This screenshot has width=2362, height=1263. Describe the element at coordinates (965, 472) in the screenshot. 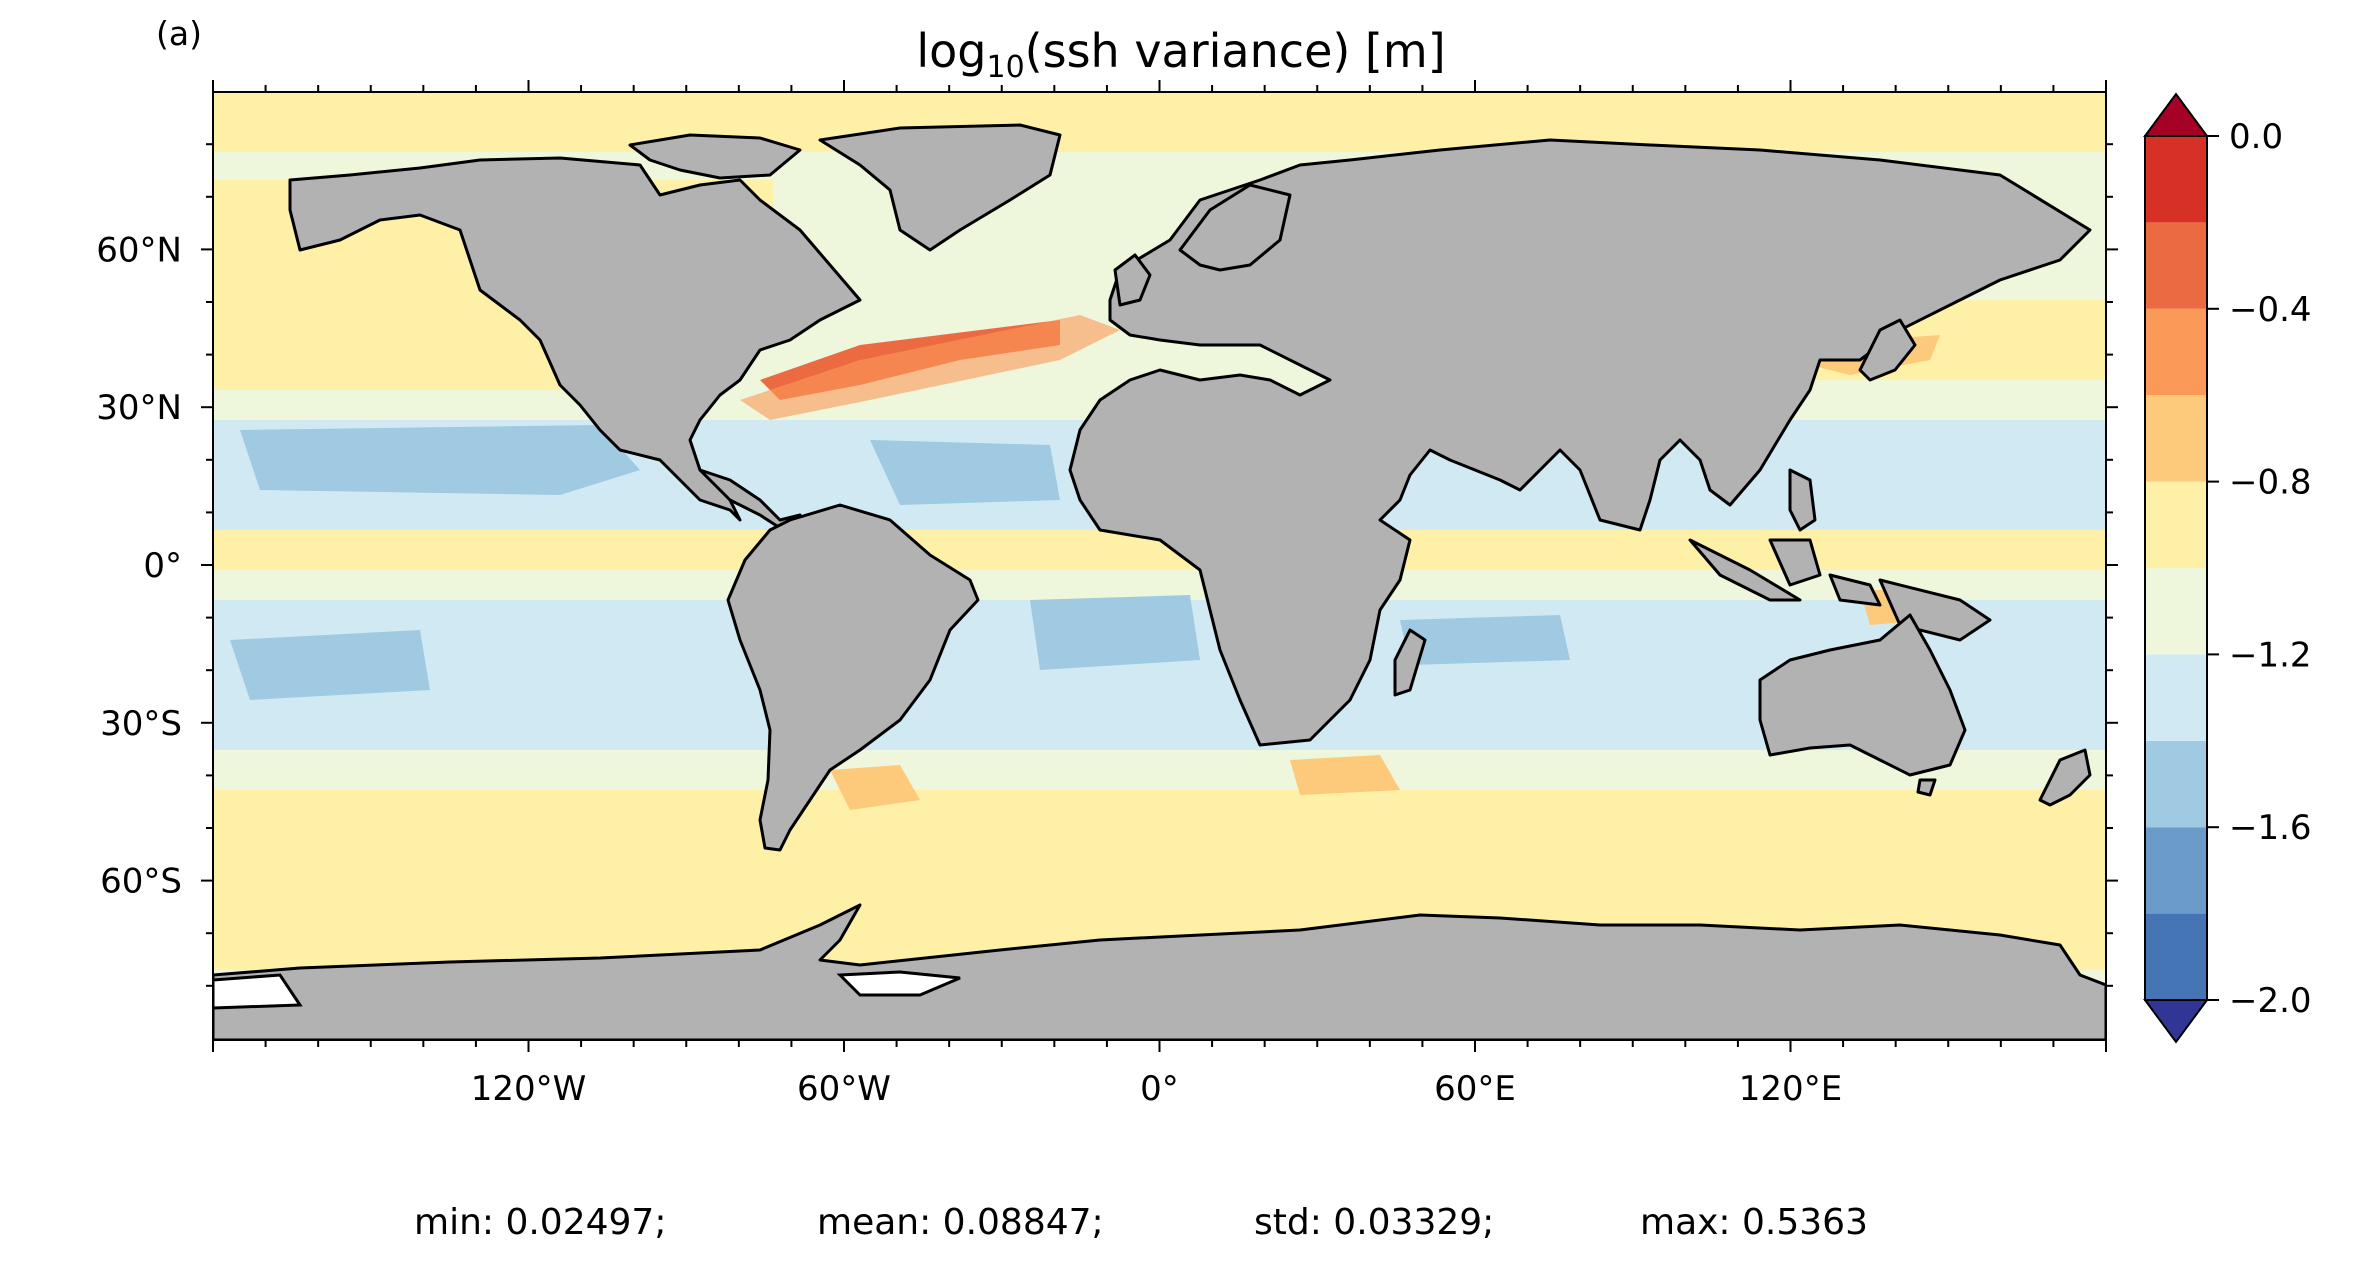

I see `deep-blue-patch-atlantic-n` at that location.